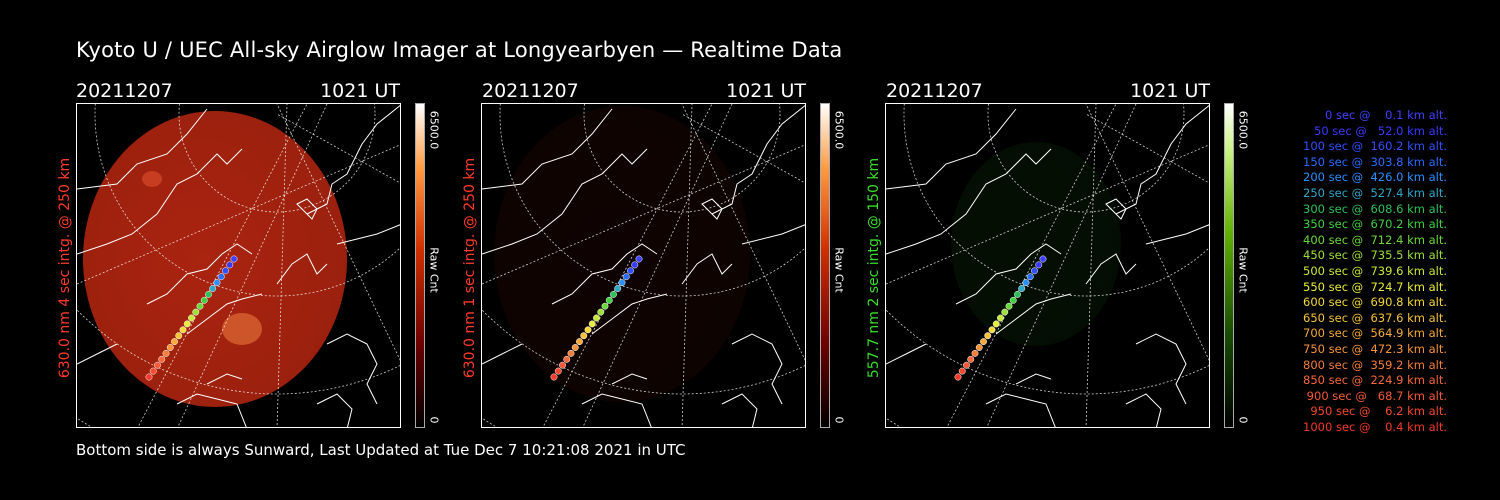 This screenshot has width=1500, height=500. What do you see at coordinates (1373, 224) in the screenshot?
I see `legend-row: 350 sec @ 670.2 km alt.` at bounding box center [1373, 224].